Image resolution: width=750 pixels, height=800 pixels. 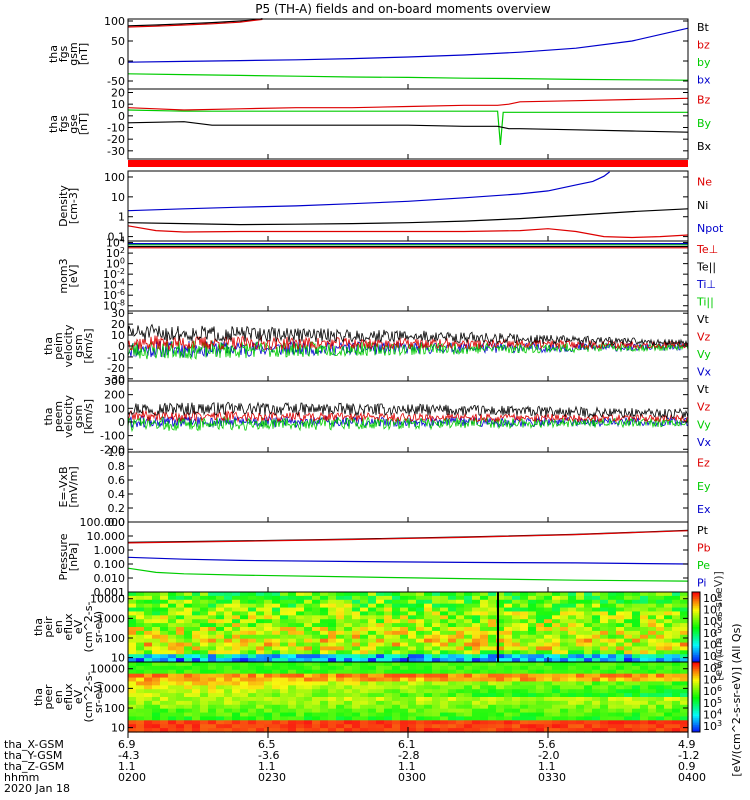 I want to click on x-tick-label: 0400, so click(x=692, y=777).